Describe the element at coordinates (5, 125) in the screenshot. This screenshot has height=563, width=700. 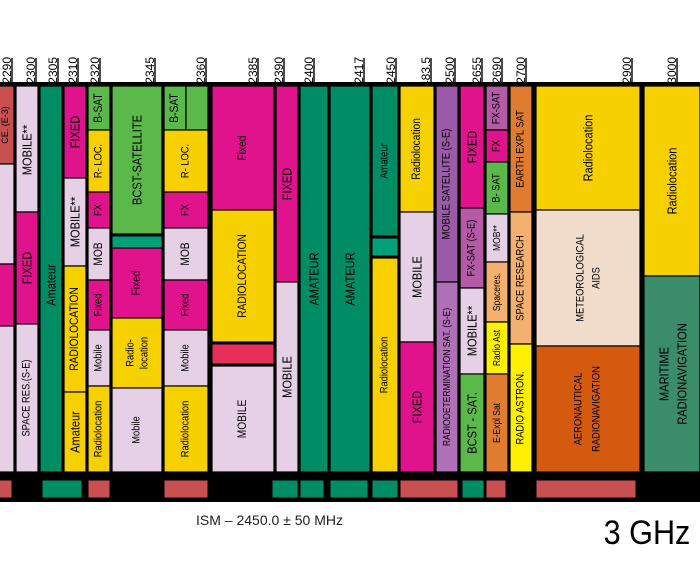
I see `service-label: CE. (E-3)` at that location.